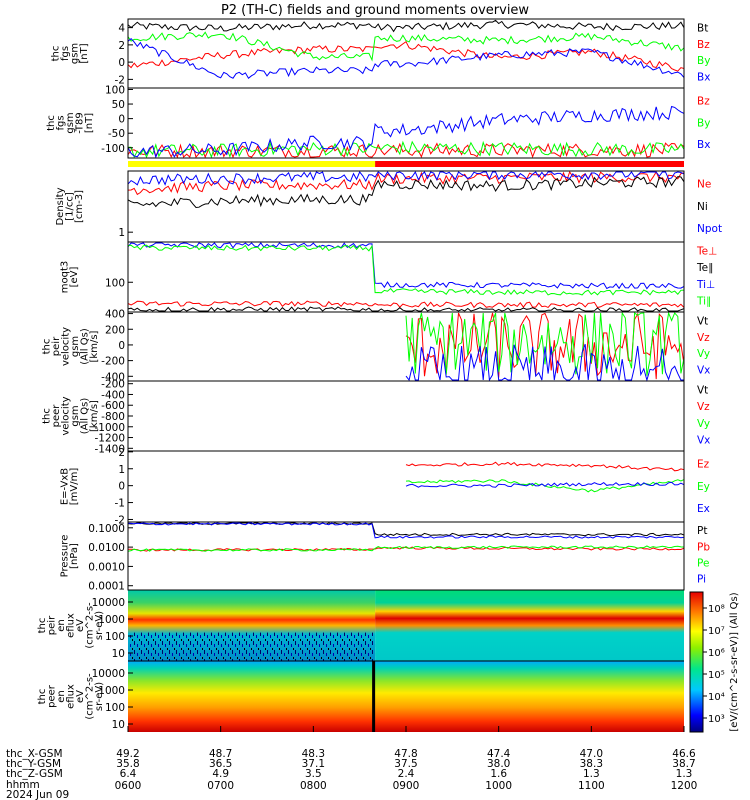 This screenshot has height=800, width=750. I want to click on legend-pt: Pt, so click(702, 531).